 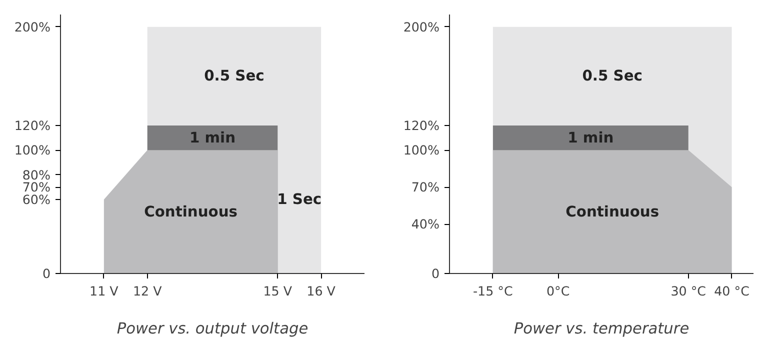 What do you see at coordinates (104, 291) in the screenshot?
I see `x-tick-label: 11 V` at bounding box center [104, 291].